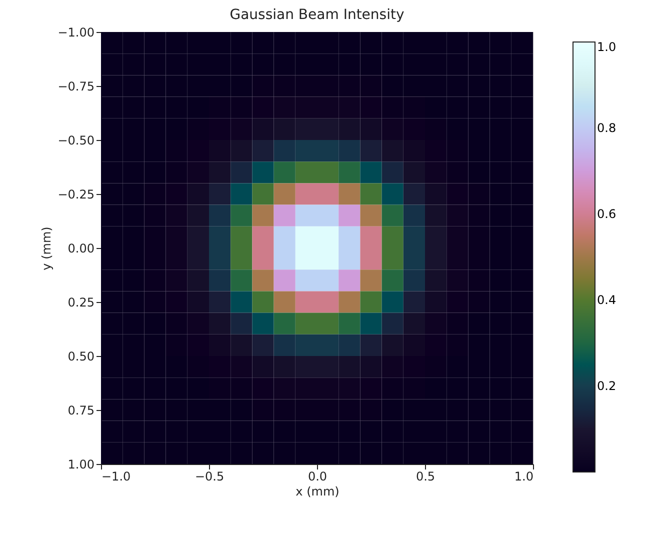 The height and width of the screenshot is (540, 656). I want to click on x-tick-label: 0.5, so click(426, 477).